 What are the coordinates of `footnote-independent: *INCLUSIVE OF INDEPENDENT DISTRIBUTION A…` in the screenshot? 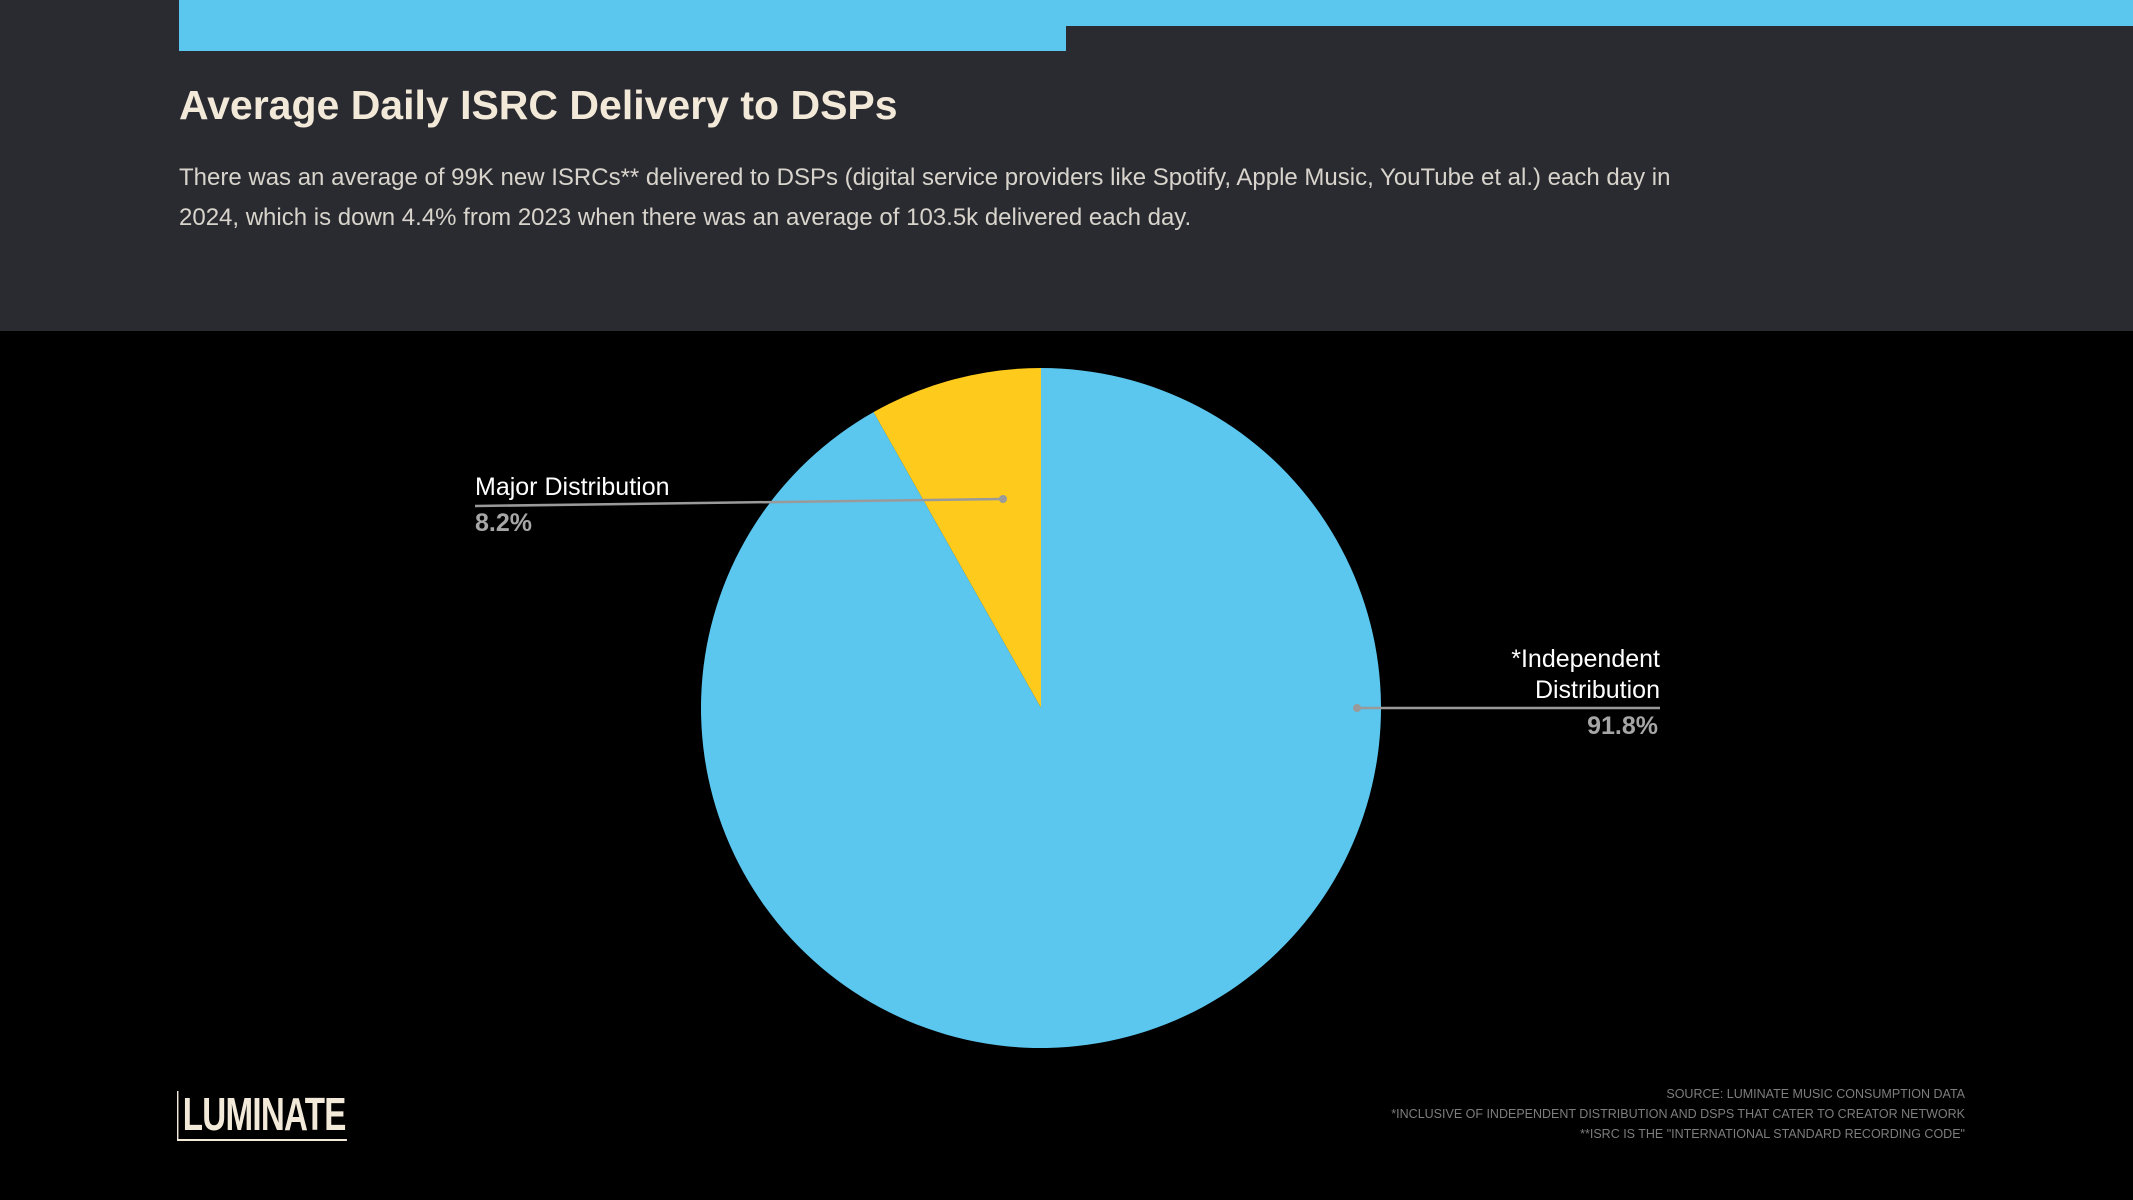 It's located at (1678, 1114).